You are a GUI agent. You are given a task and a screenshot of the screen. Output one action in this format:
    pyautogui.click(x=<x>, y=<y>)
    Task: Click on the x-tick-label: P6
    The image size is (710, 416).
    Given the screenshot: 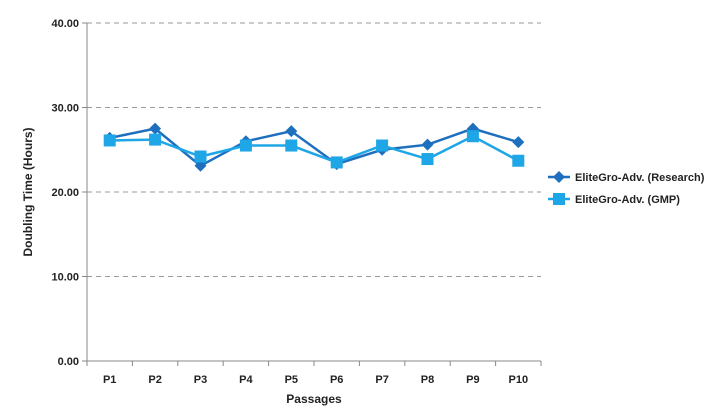 What is the action you would take?
    pyautogui.click(x=336, y=380)
    